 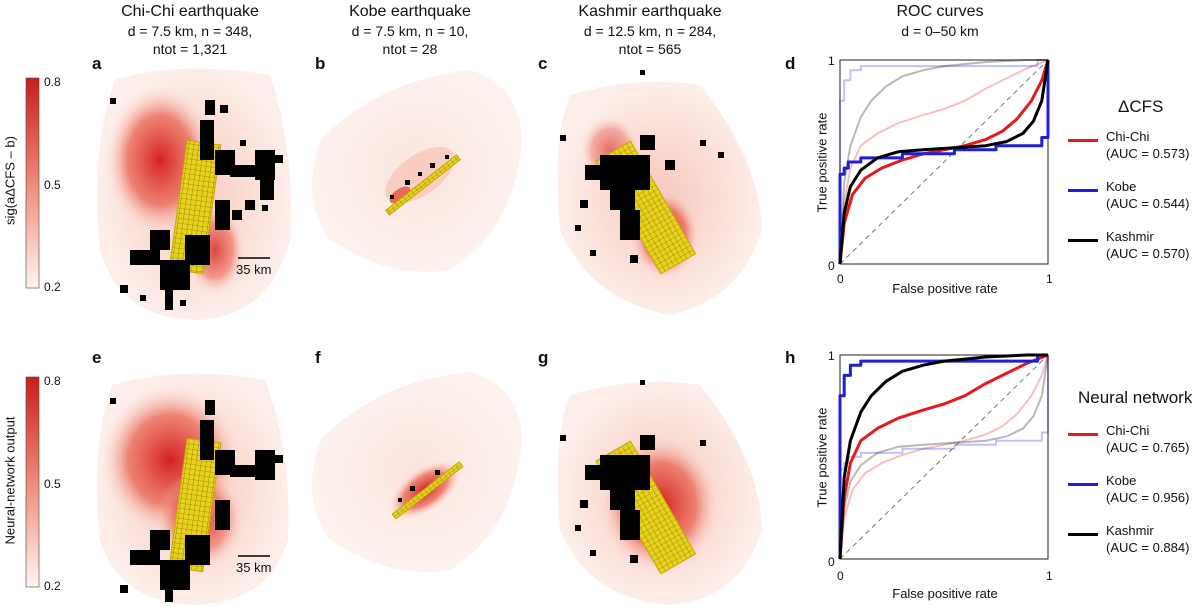 I want to click on roc-h-xtick-0: 0, so click(x=840, y=576).